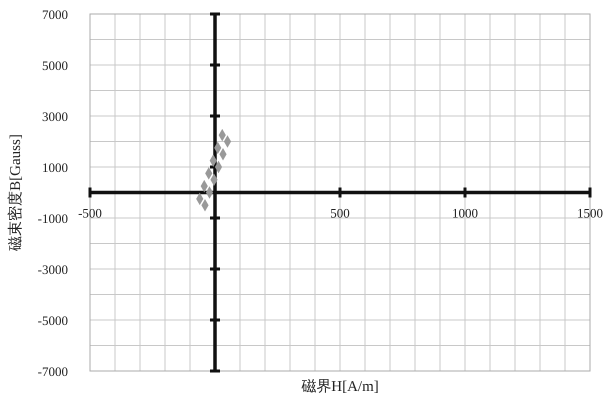 This screenshot has height=401, width=609. What do you see at coordinates (55, 65) in the screenshot?
I see `y-tick-label: 5000` at bounding box center [55, 65].